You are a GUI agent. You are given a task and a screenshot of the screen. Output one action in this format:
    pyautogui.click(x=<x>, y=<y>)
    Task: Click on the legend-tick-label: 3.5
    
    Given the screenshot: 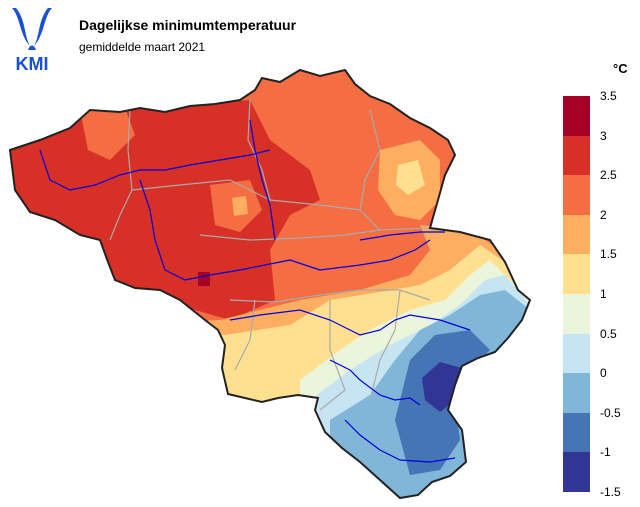 What is the action you would take?
    pyautogui.click(x=608, y=96)
    